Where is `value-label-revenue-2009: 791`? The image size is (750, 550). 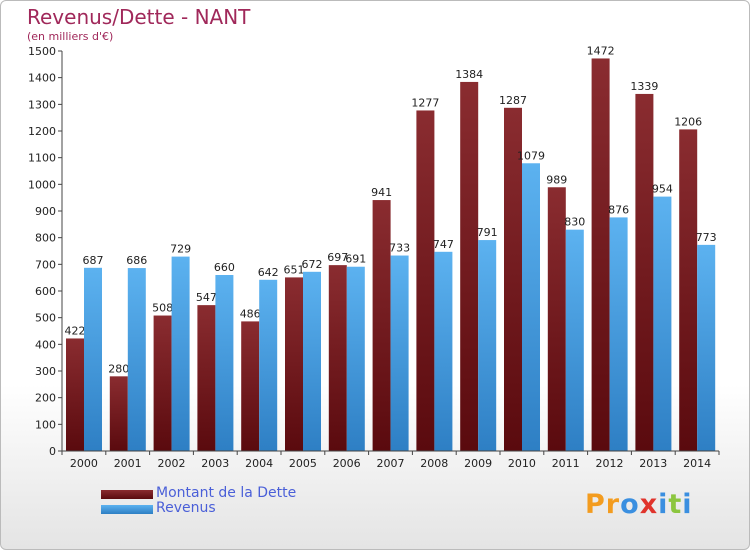
value-label-revenue-2009: 791 is located at coordinates (487, 232).